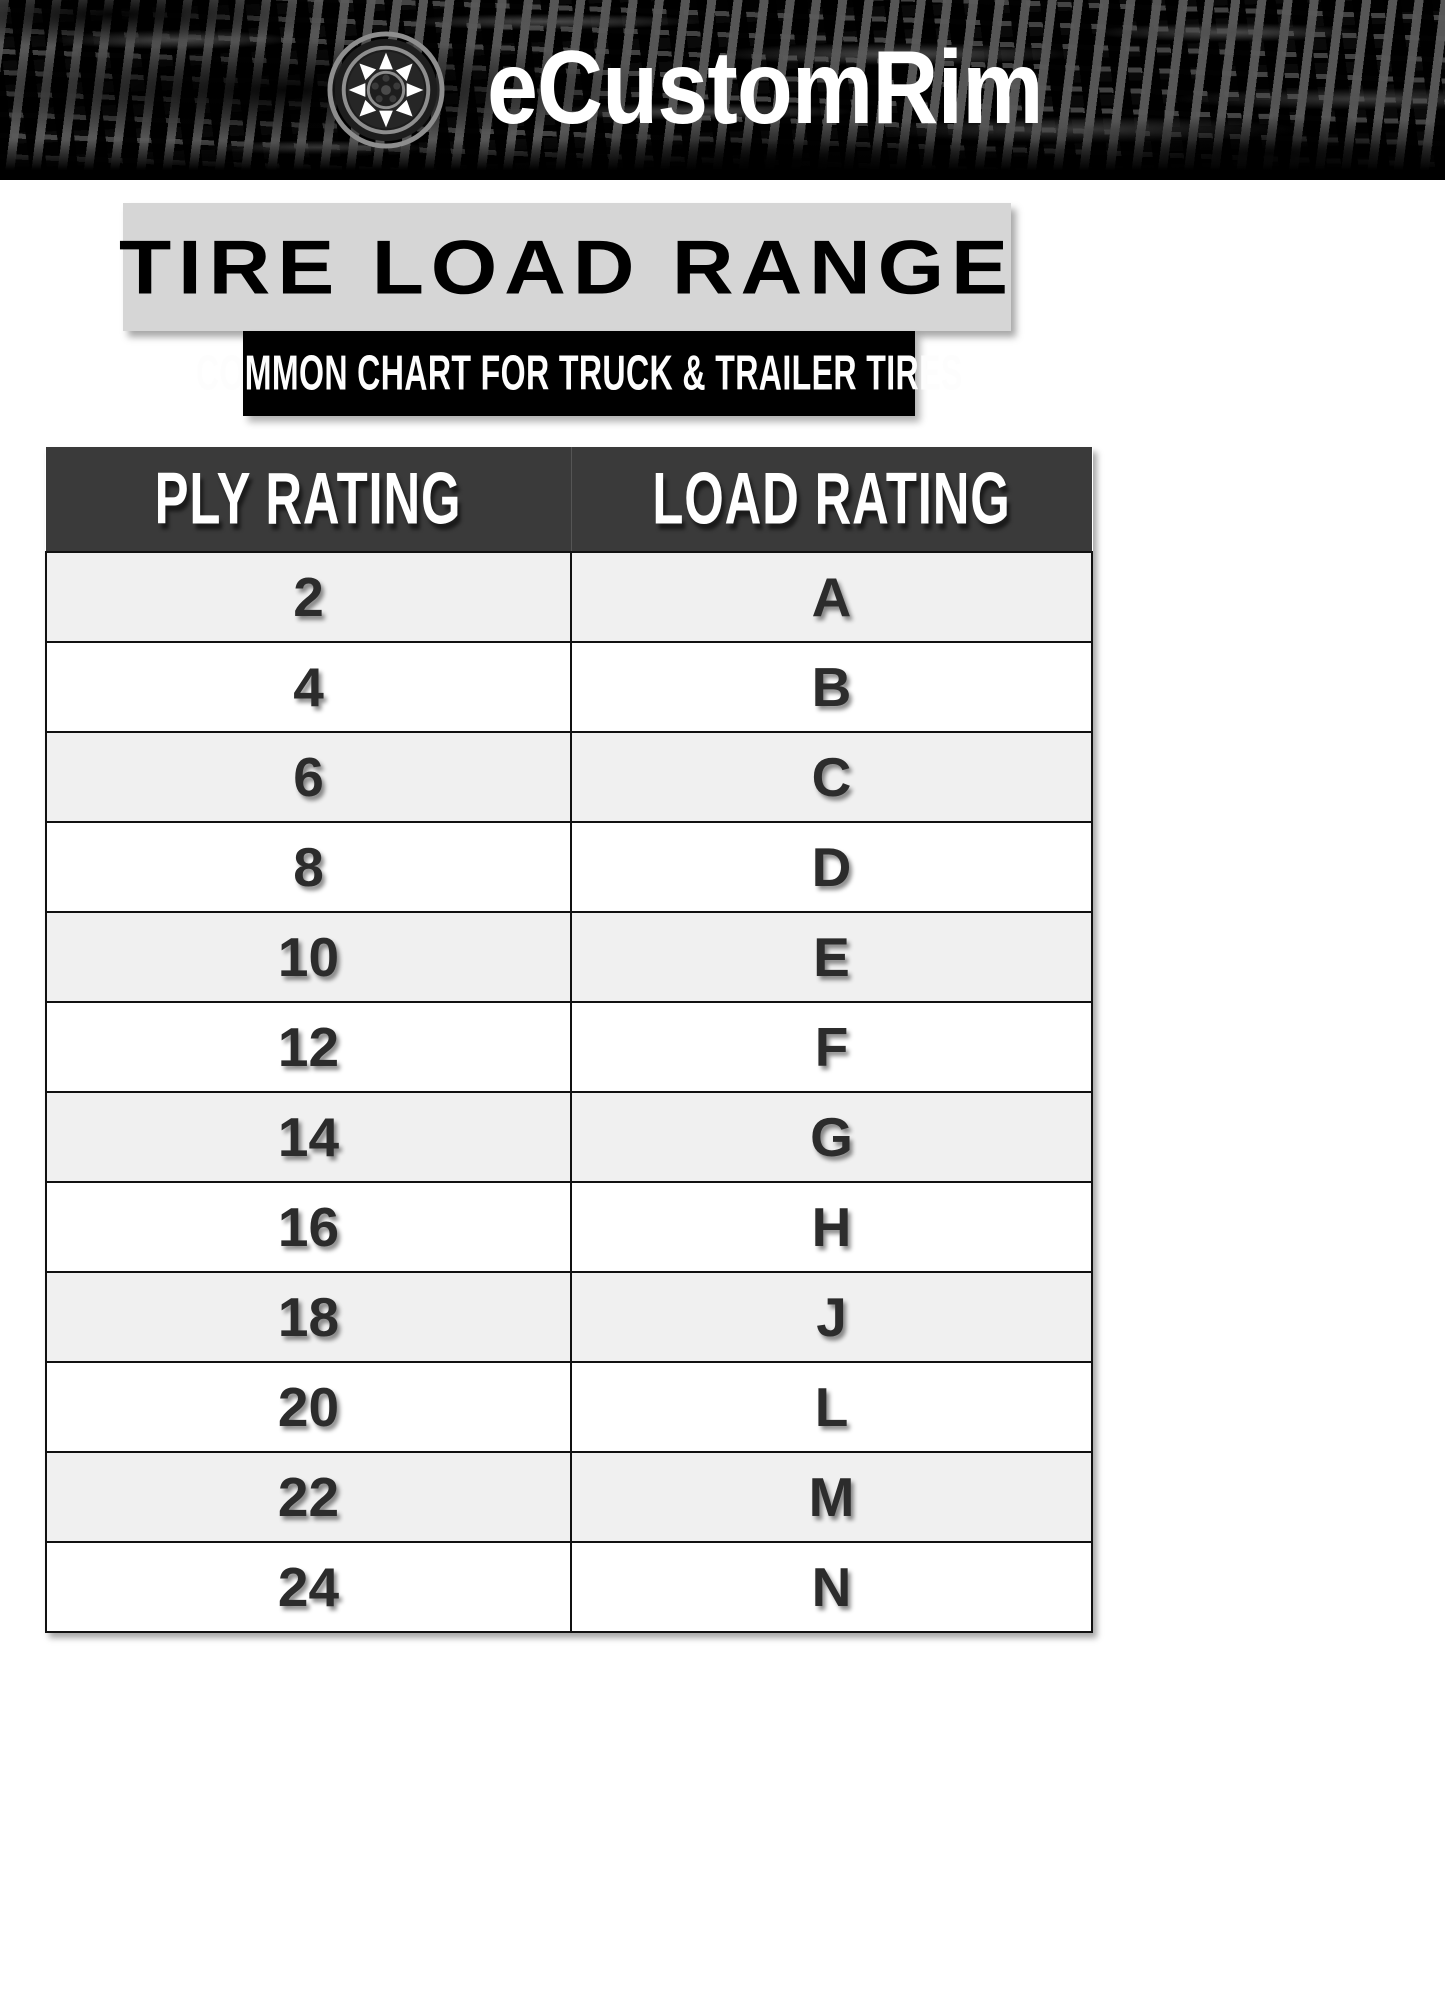  I want to click on cell-load-rating: D, so click(831, 867).